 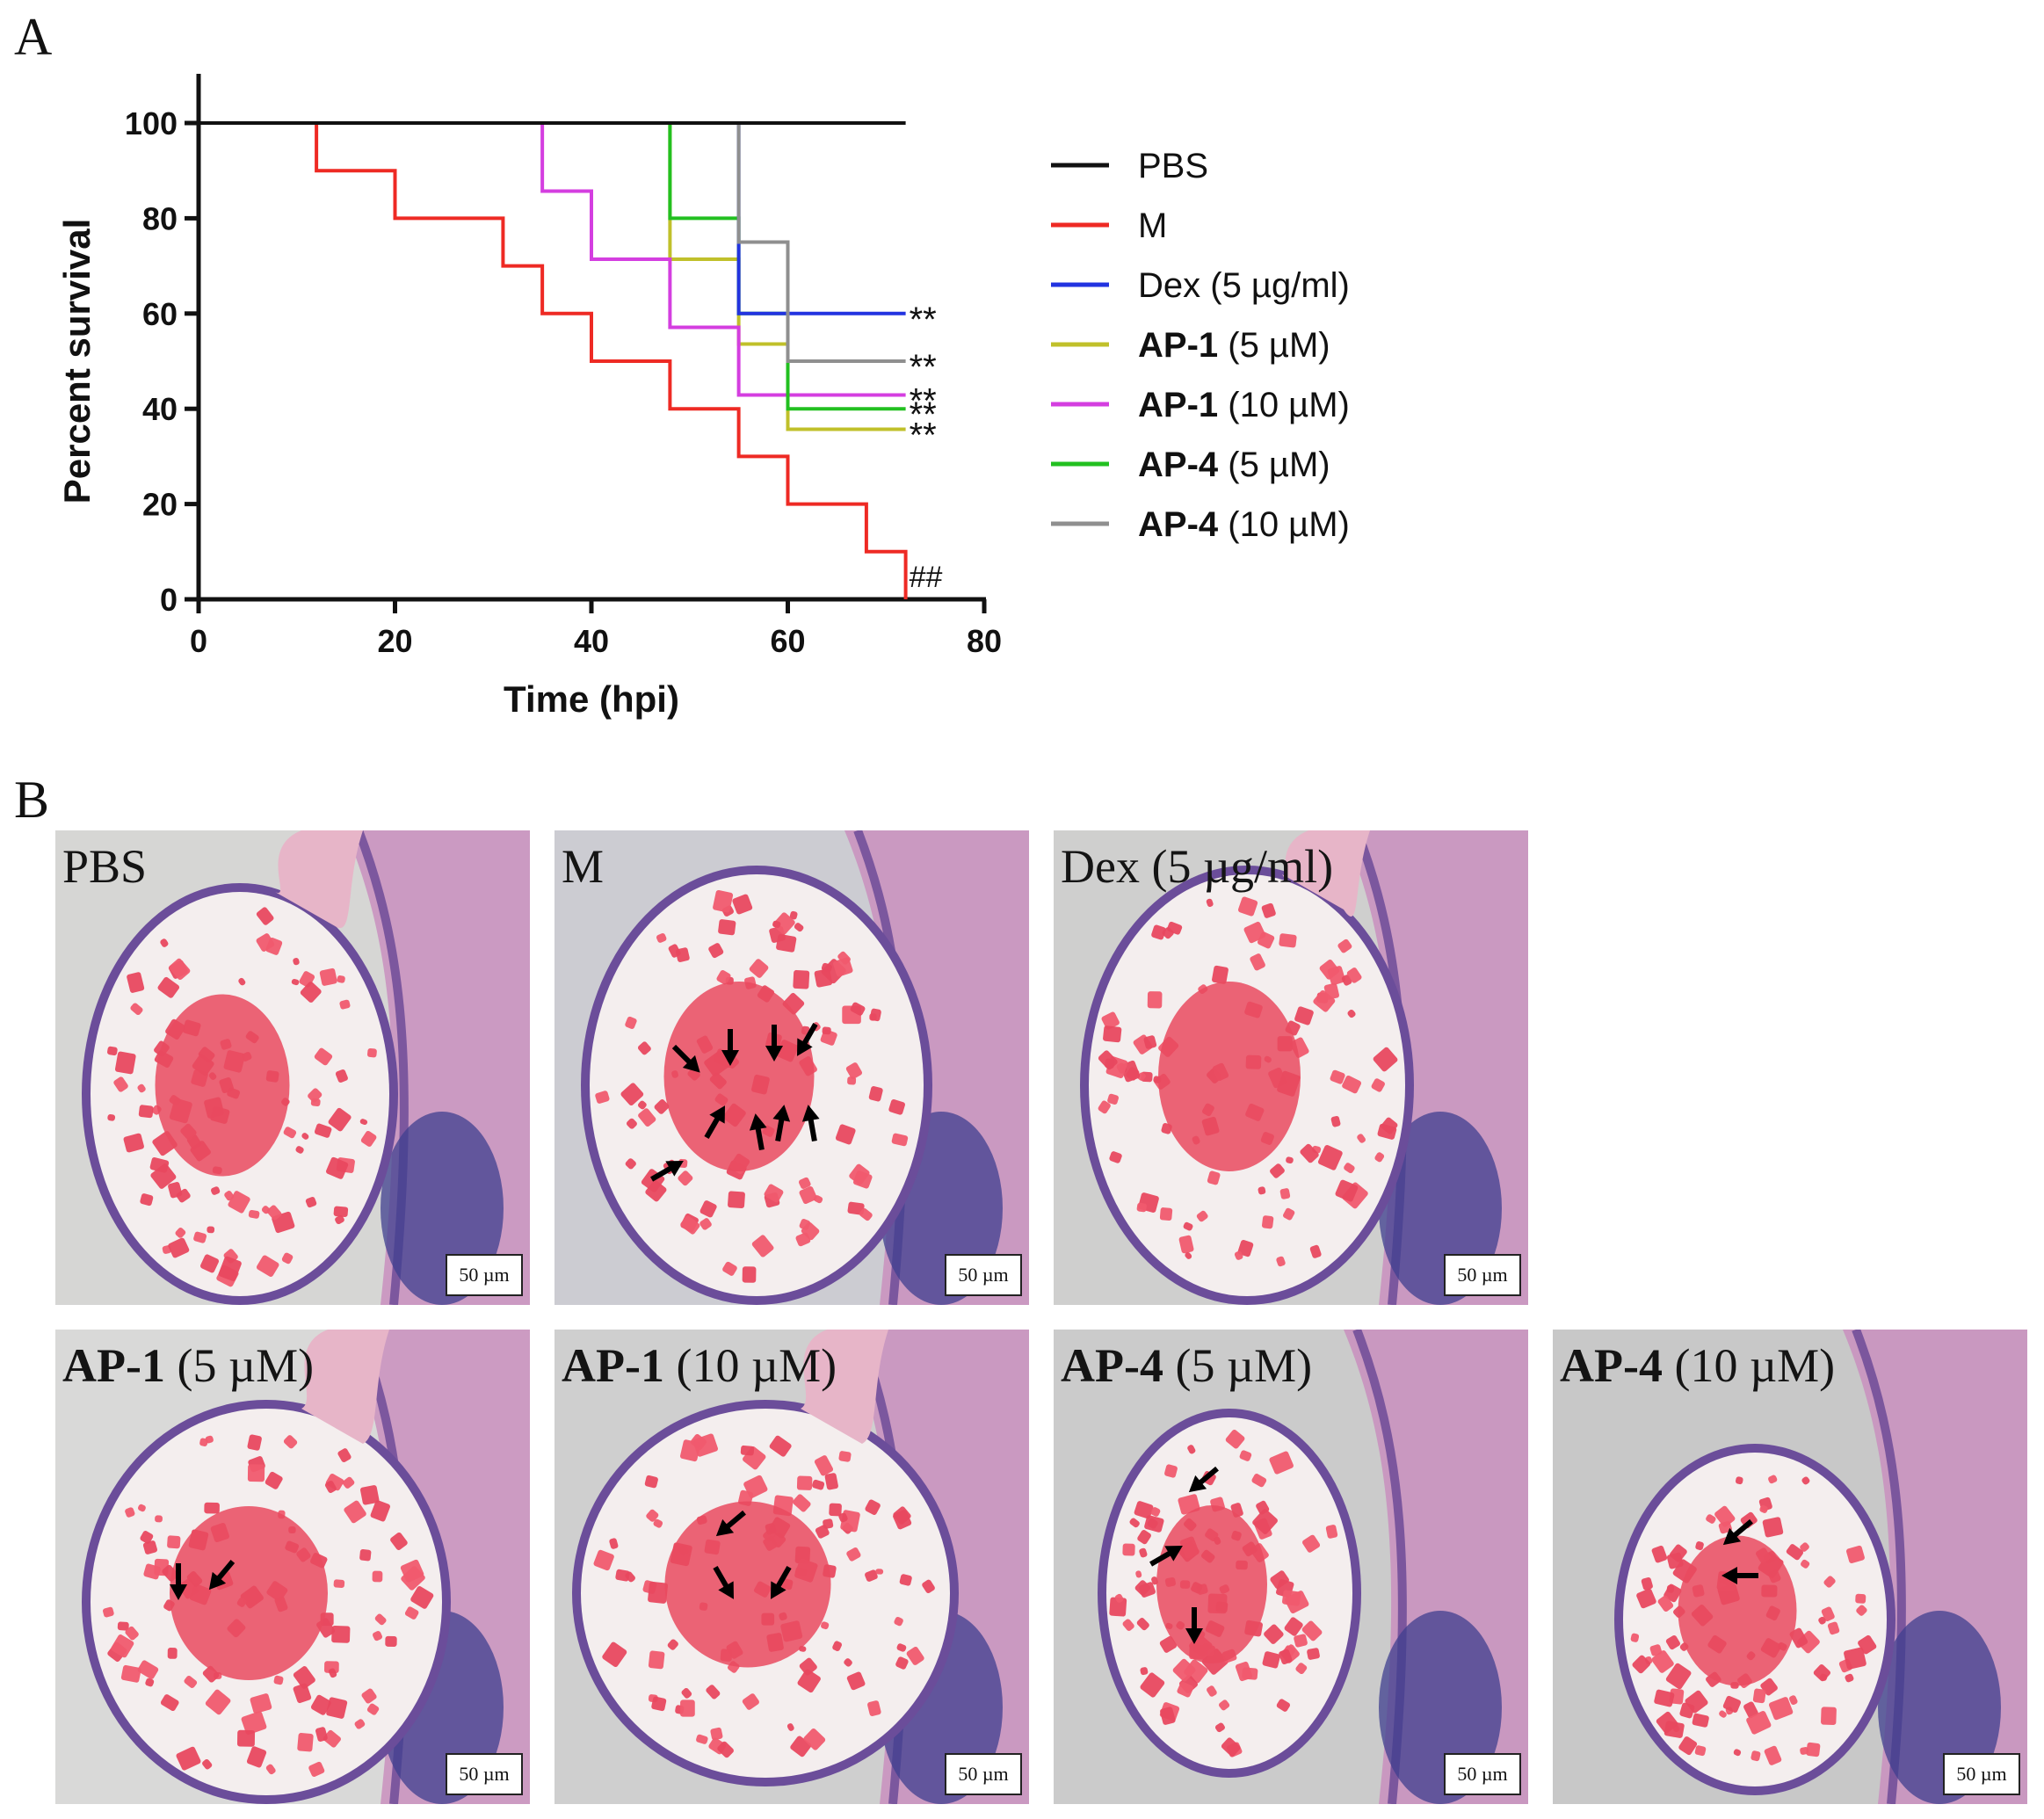 I want to click on panel-a-letter: A, so click(x=34, y=37).